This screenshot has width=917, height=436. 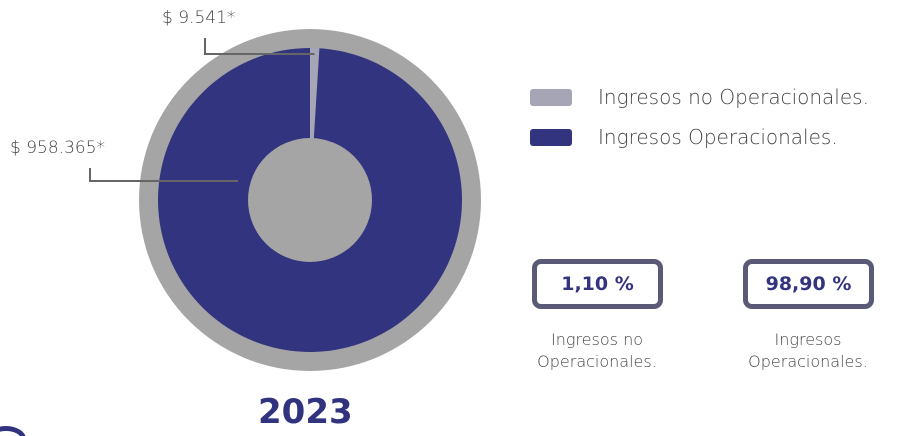 What do you see at coordinates (597, 351) in the screenshot?
I see `percent-caption-non-operational: Ingresos no Operacionales.` at bounding box center [597, 351].